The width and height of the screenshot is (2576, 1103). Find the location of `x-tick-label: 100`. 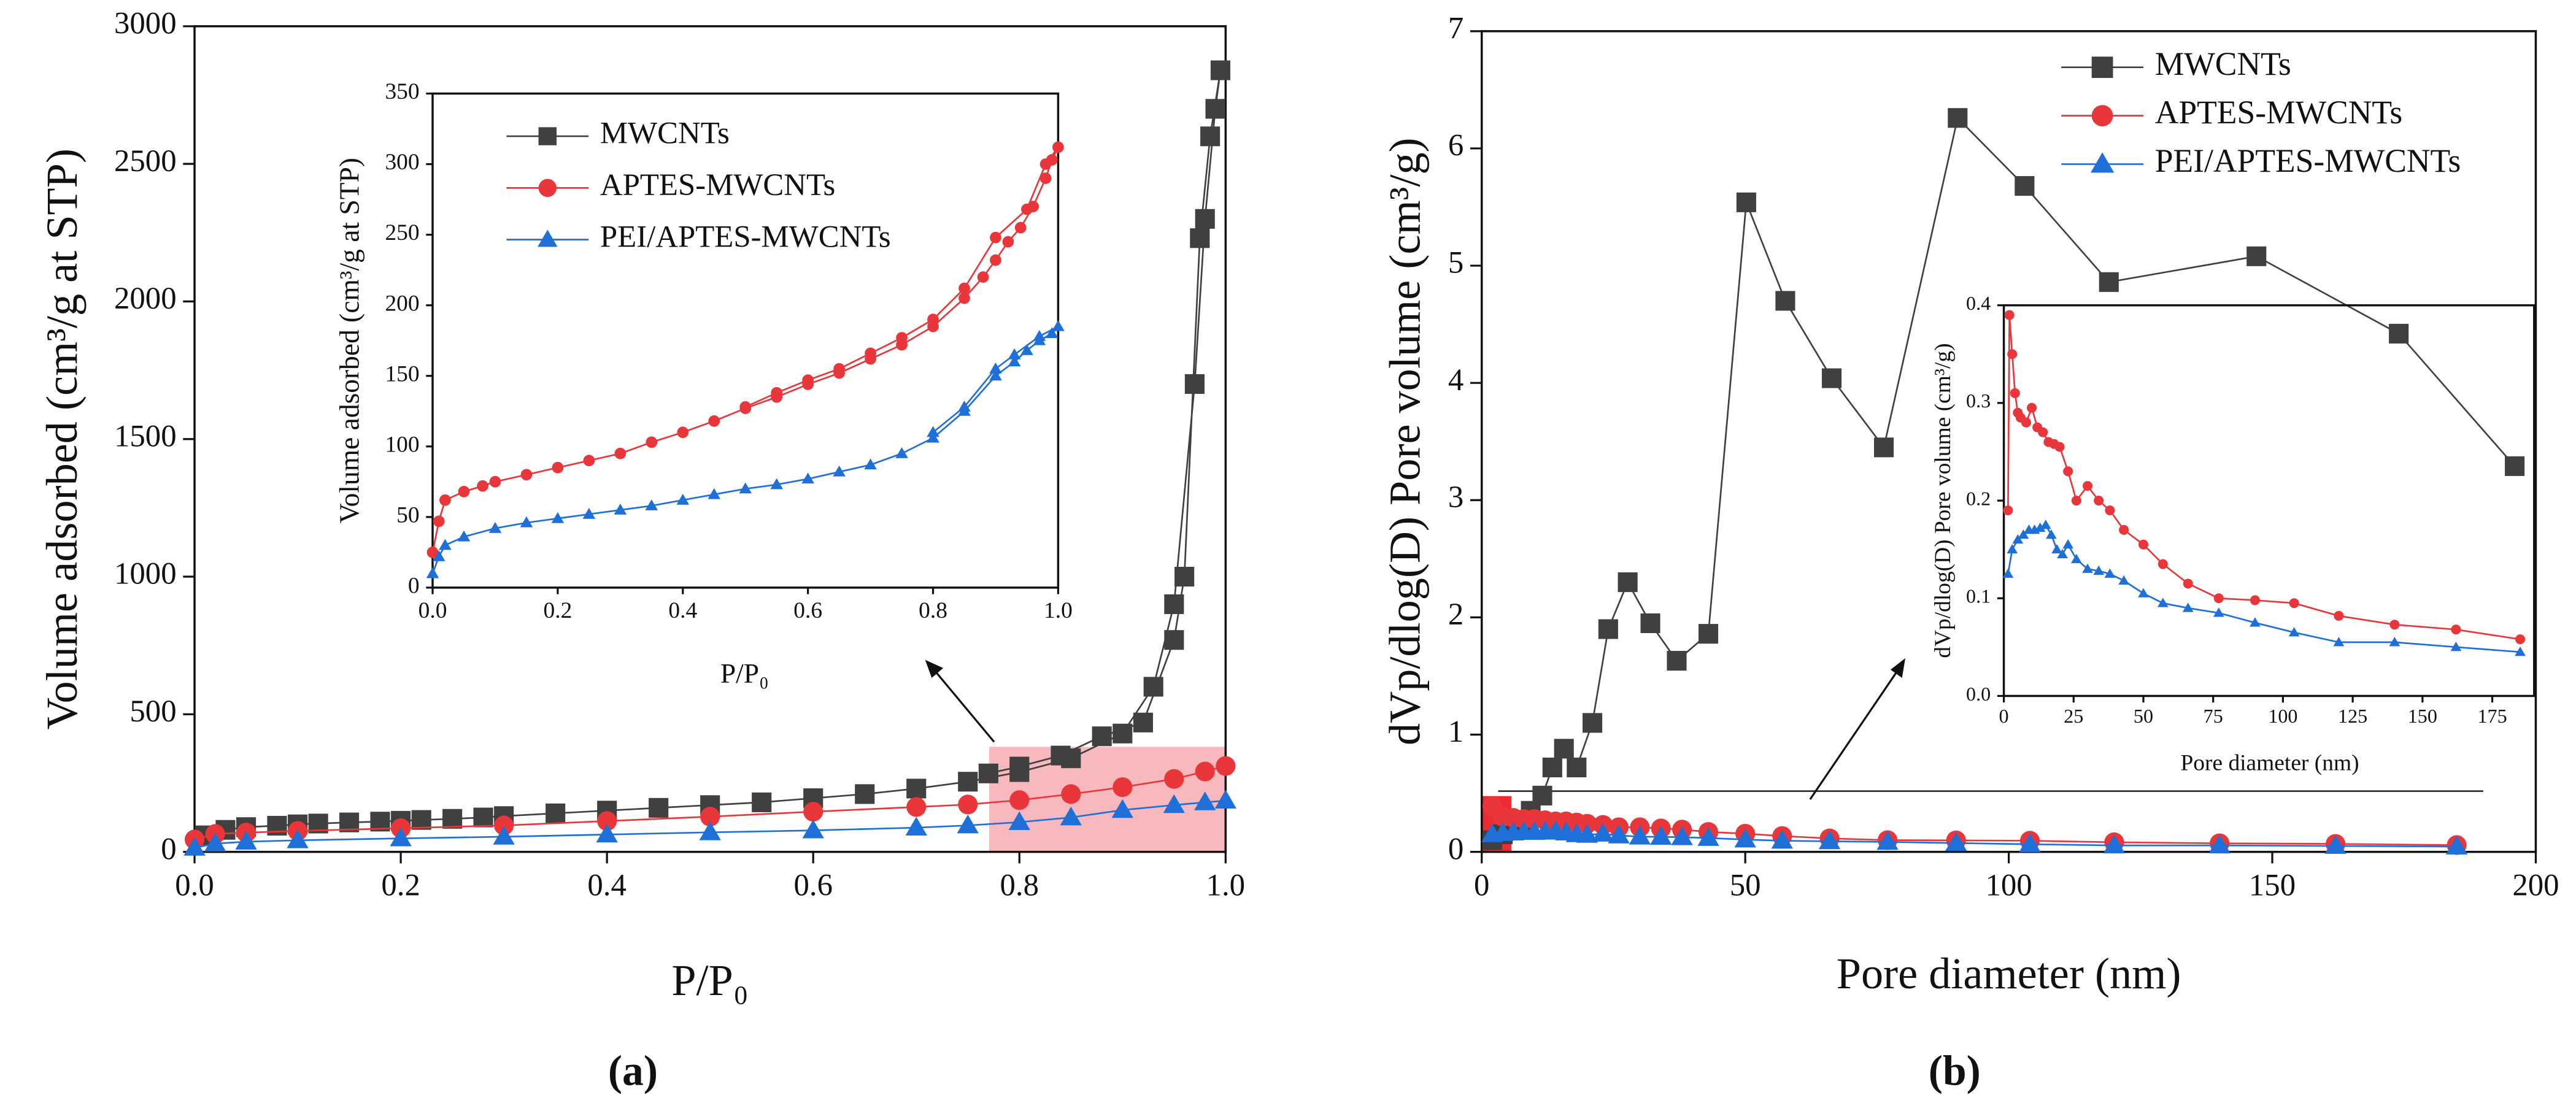

x-tick-label: 100 is located at coordinates (2282, 716).